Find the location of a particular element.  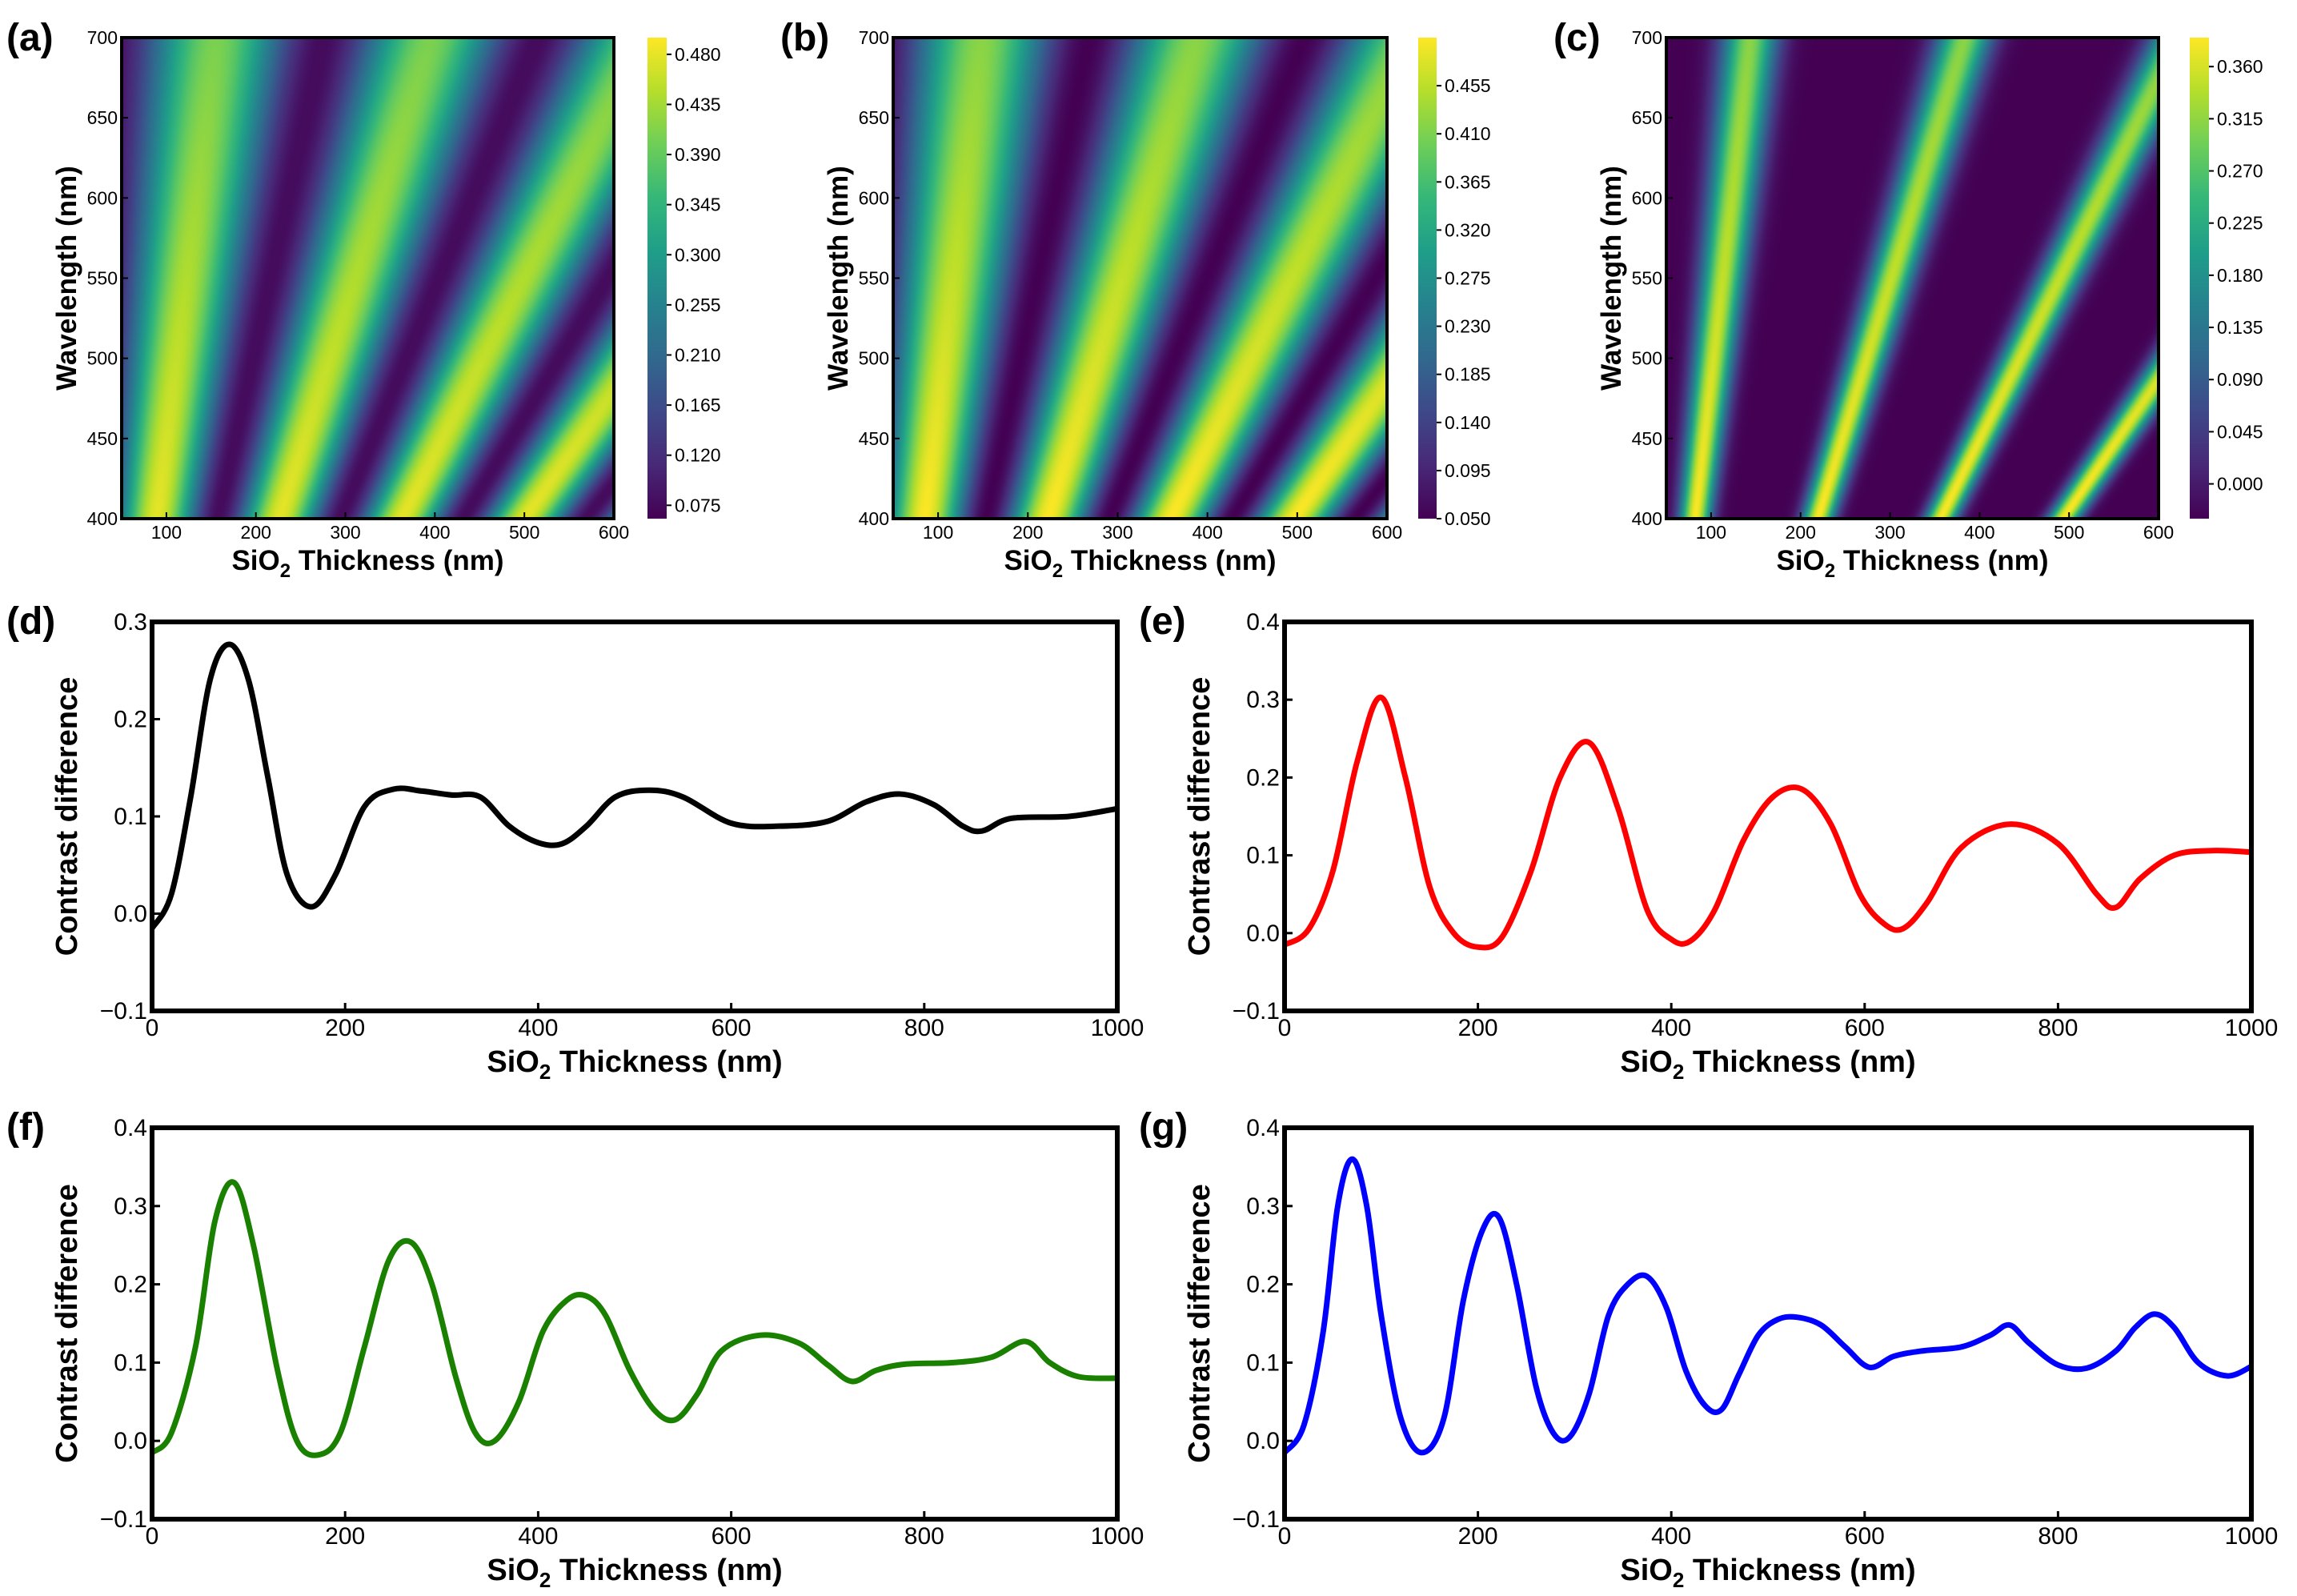

y-tick-label: 0.2 is located at coordinates (1263, 1285).